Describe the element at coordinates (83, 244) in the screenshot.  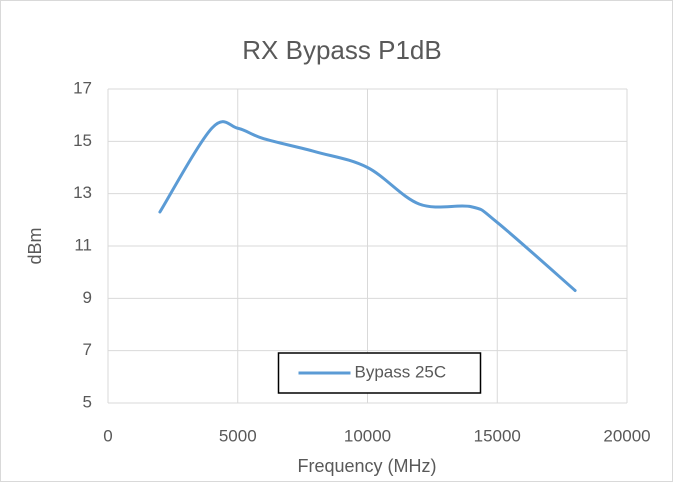
I see `y-tick-label: 11` at that location.